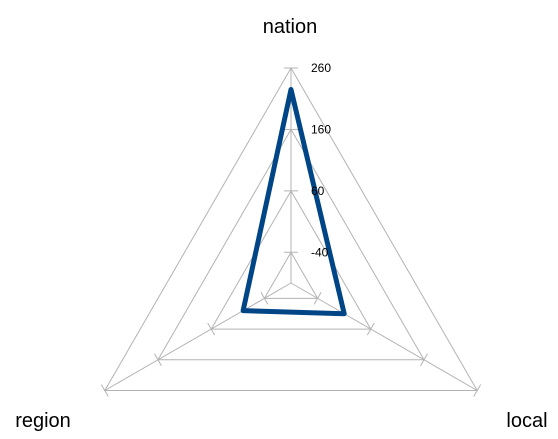 This screenshot has height=439, width=558. I want to click on radar-series, so click(293, 202).